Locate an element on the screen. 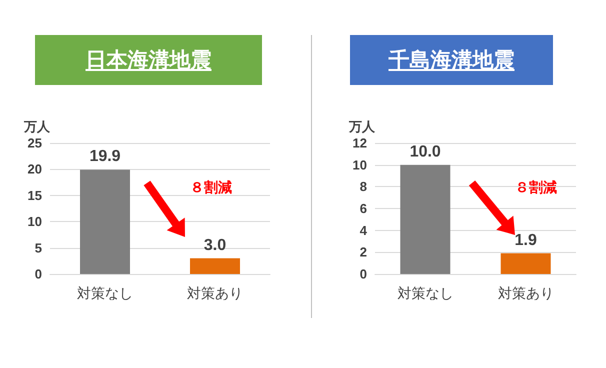  data-label: 3.0 is located at coordinates (215, 245).